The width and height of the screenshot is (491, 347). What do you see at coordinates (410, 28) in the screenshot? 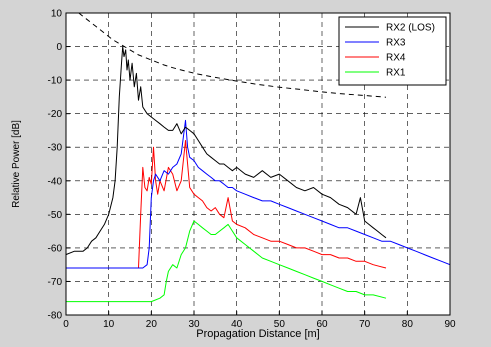
I see `legend-label: RX2 (LOS)` at bounding box center [410, 28].